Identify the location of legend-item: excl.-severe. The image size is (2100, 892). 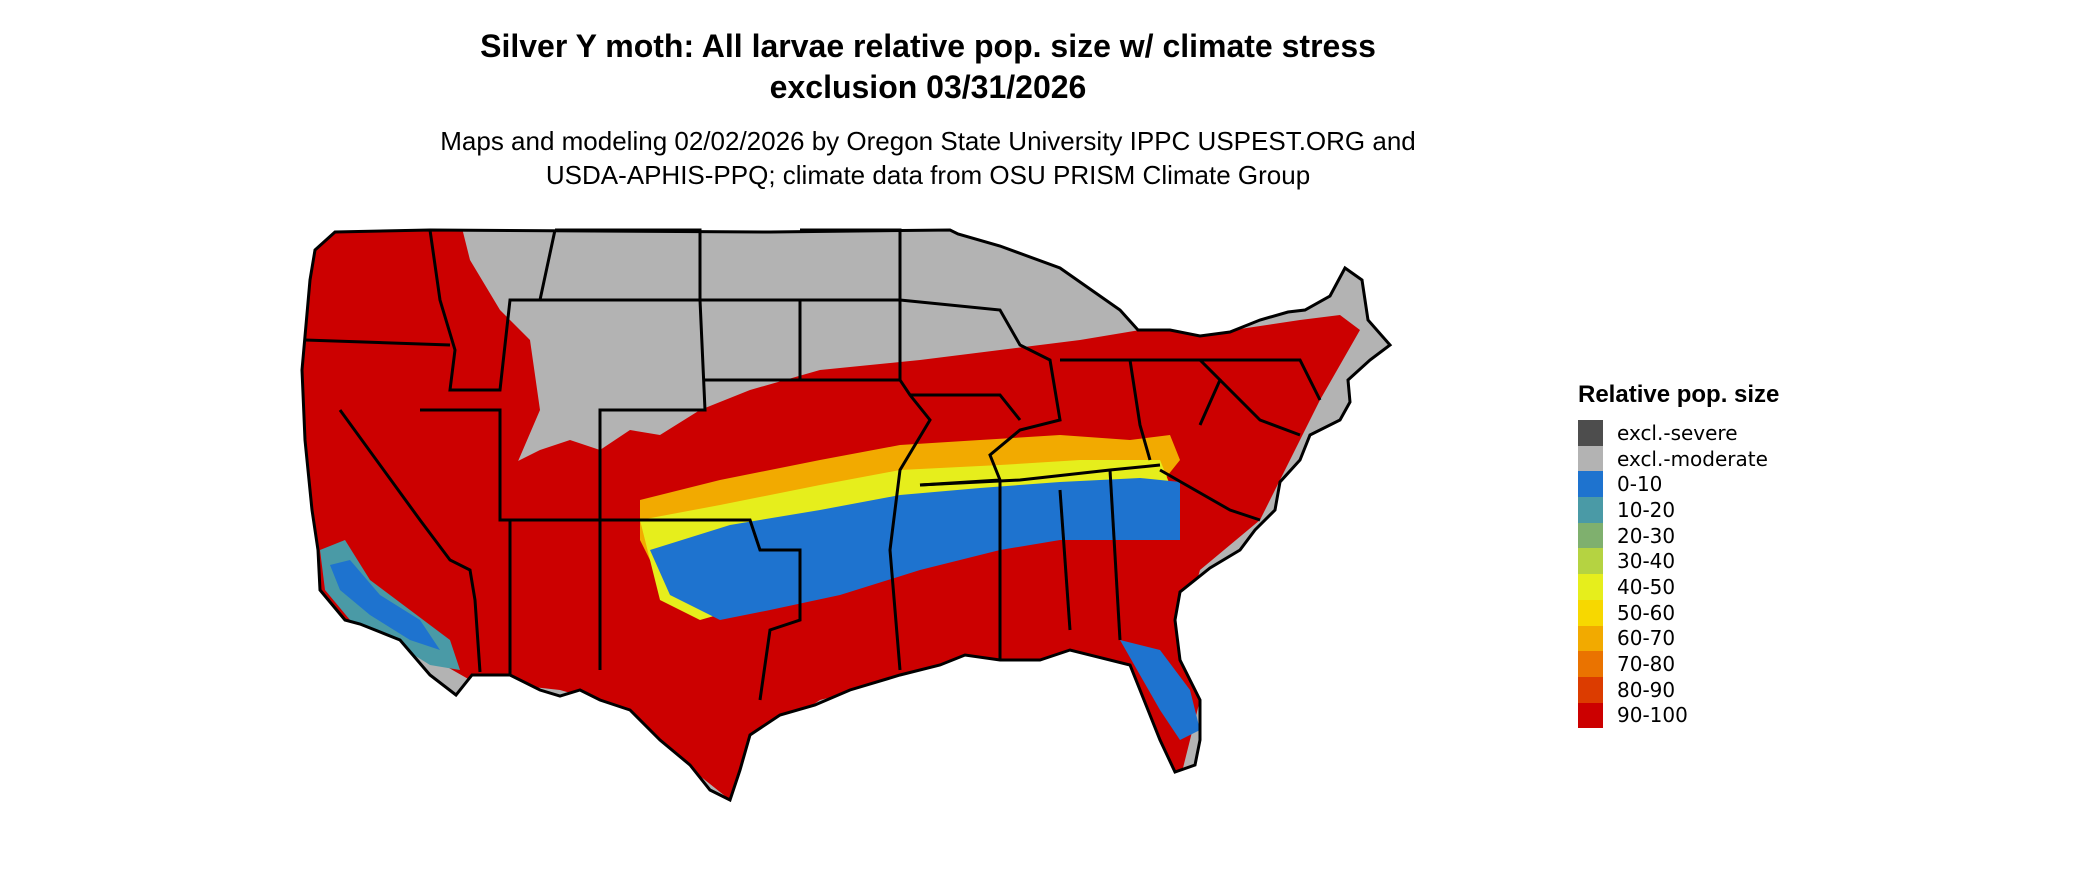
(1828, 433).